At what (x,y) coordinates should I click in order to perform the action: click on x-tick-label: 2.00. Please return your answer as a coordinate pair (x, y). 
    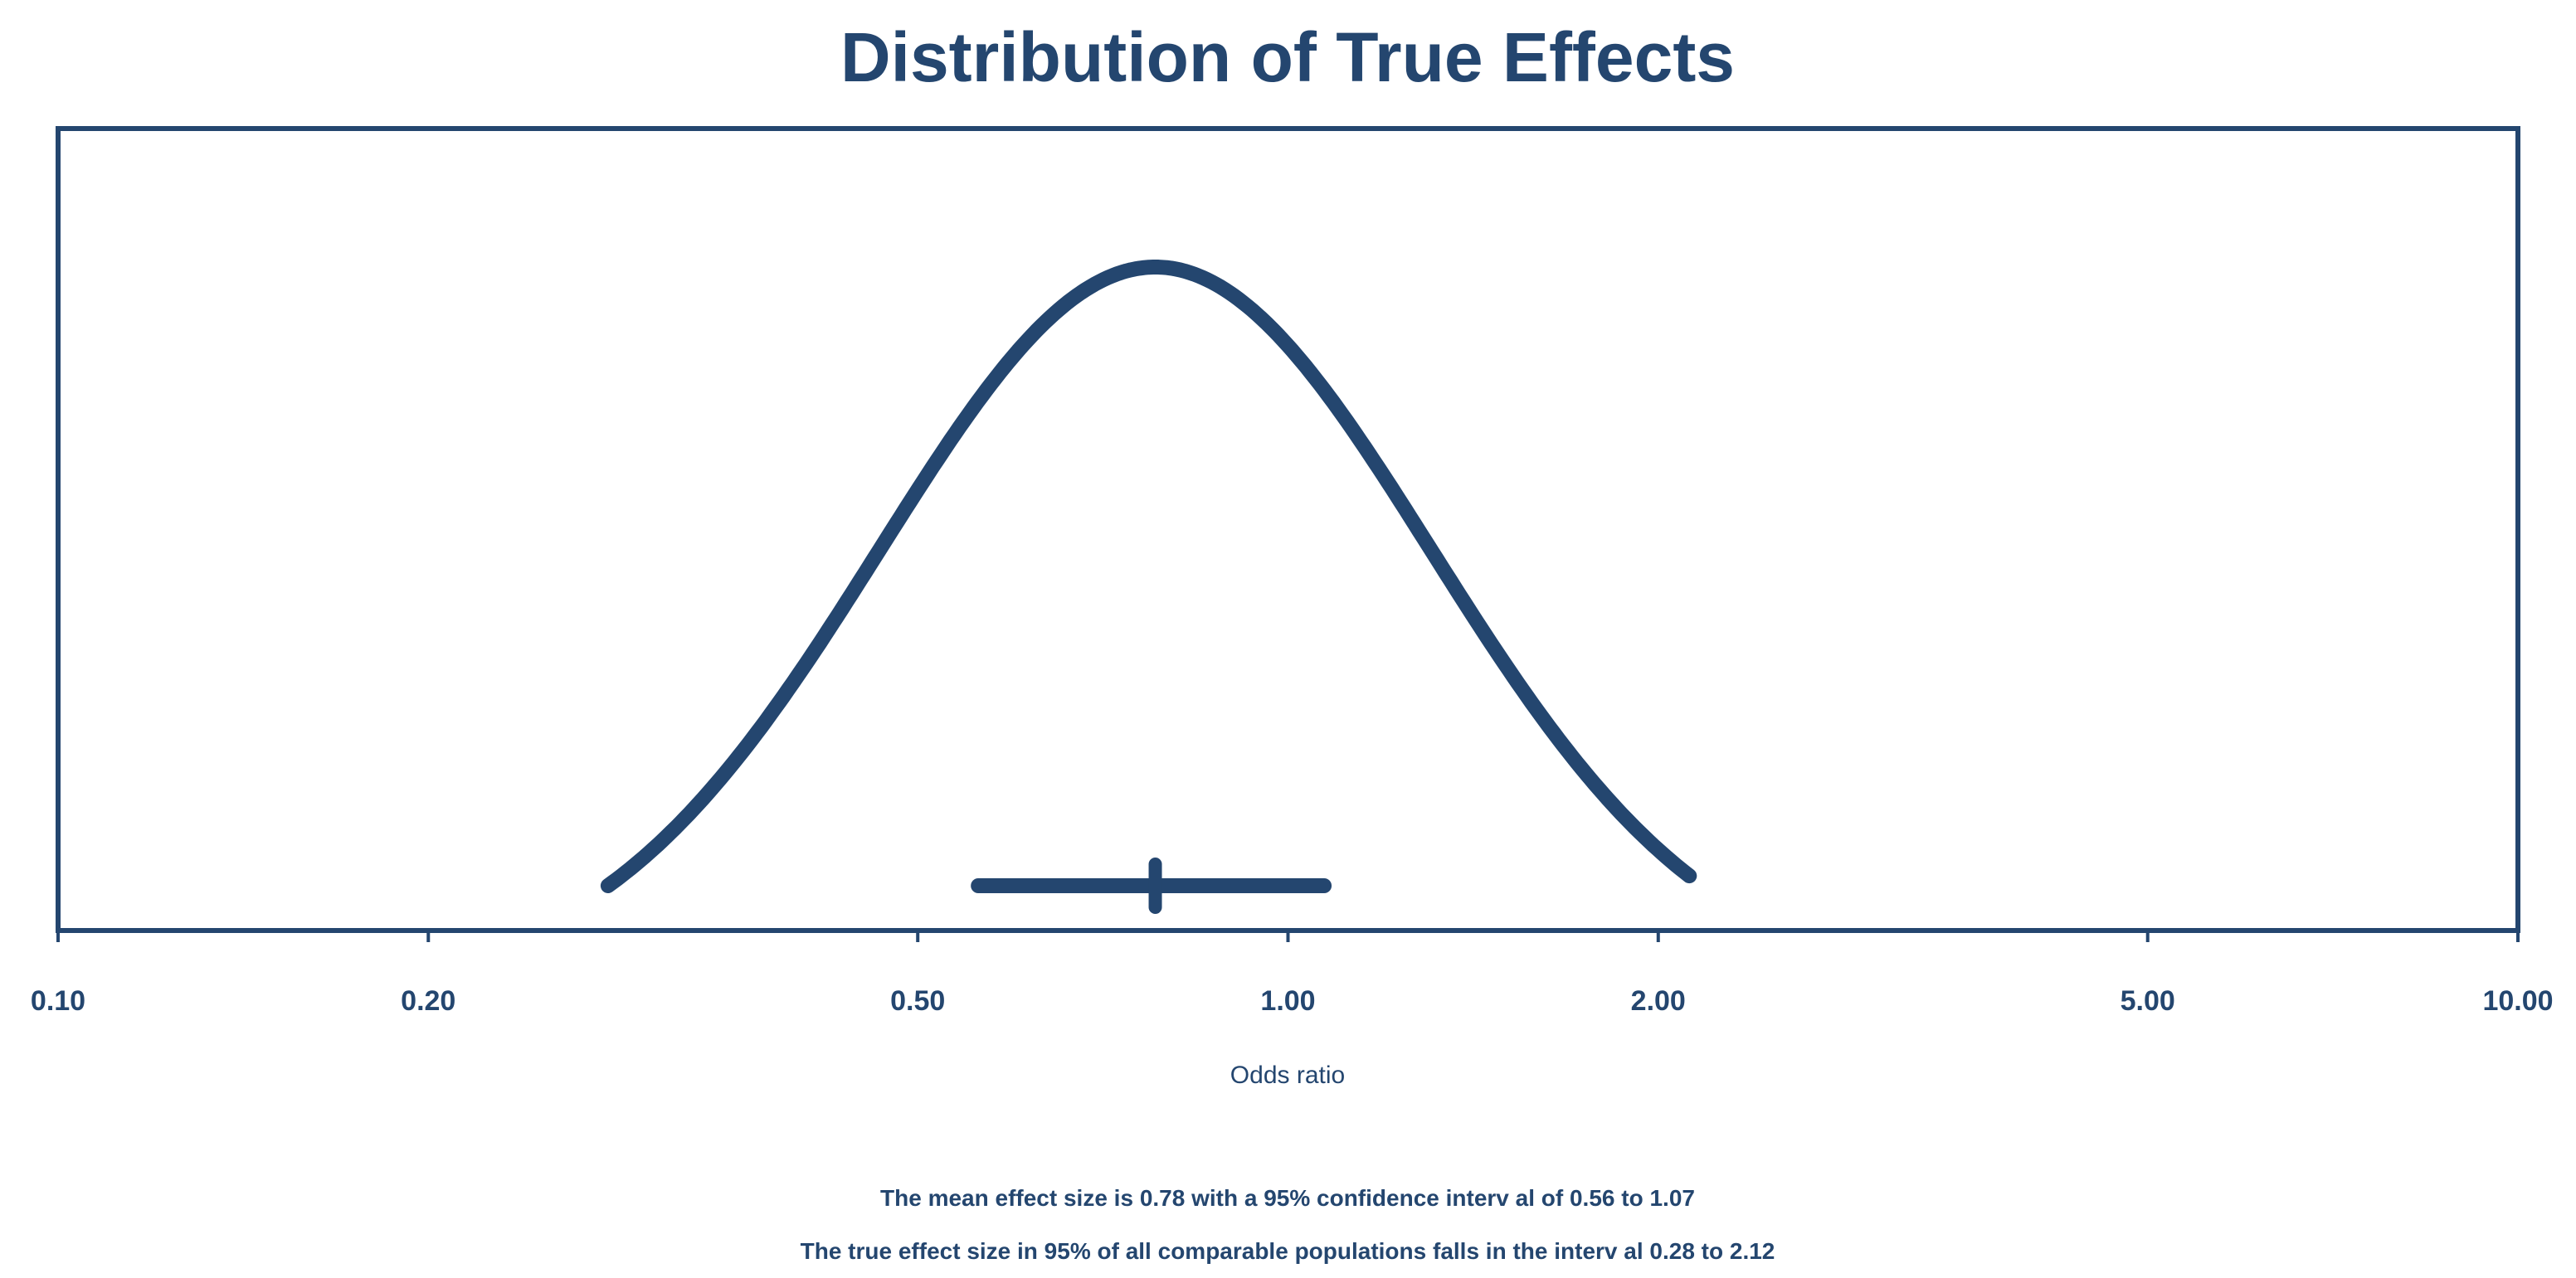
    Looking at the image, I should click on (1658, 1001).